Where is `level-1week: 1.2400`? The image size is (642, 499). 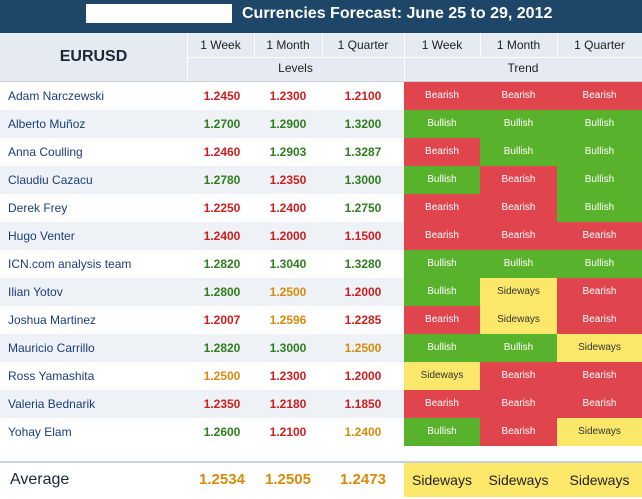
level-1week: 1.2400 is located at coordinates (222, 236).